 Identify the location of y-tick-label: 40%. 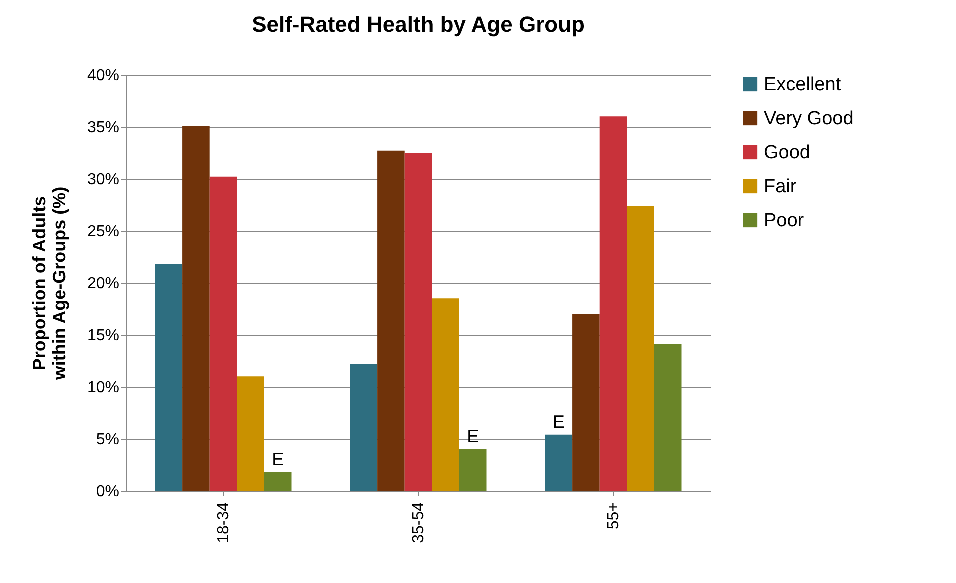
(103, 76).